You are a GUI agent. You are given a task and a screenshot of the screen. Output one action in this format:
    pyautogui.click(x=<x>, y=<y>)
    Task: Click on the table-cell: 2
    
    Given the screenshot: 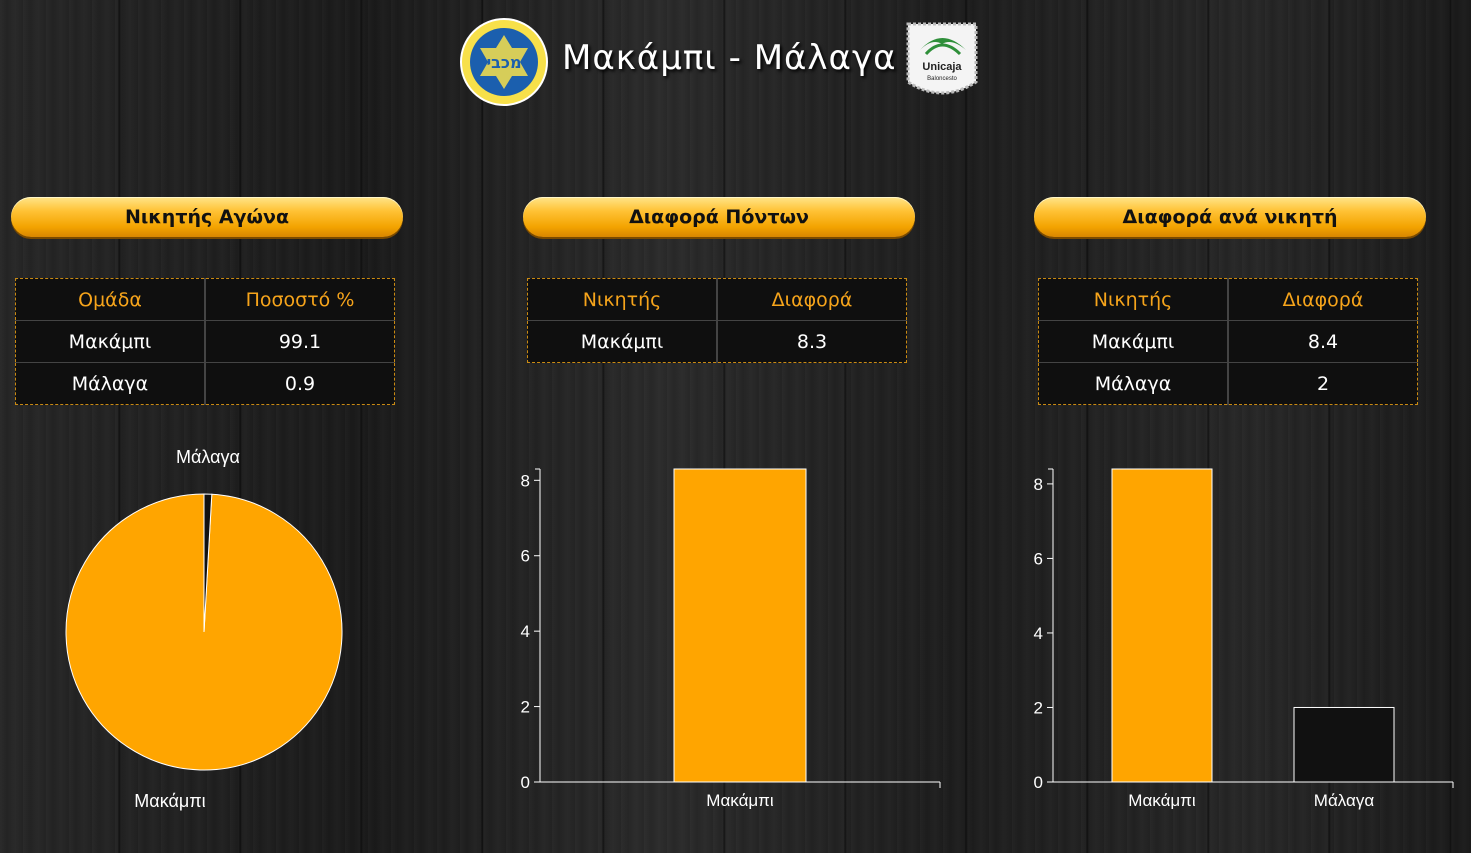 What is the action you would take?
    pyautogui.click(x=1323, y=383)
    